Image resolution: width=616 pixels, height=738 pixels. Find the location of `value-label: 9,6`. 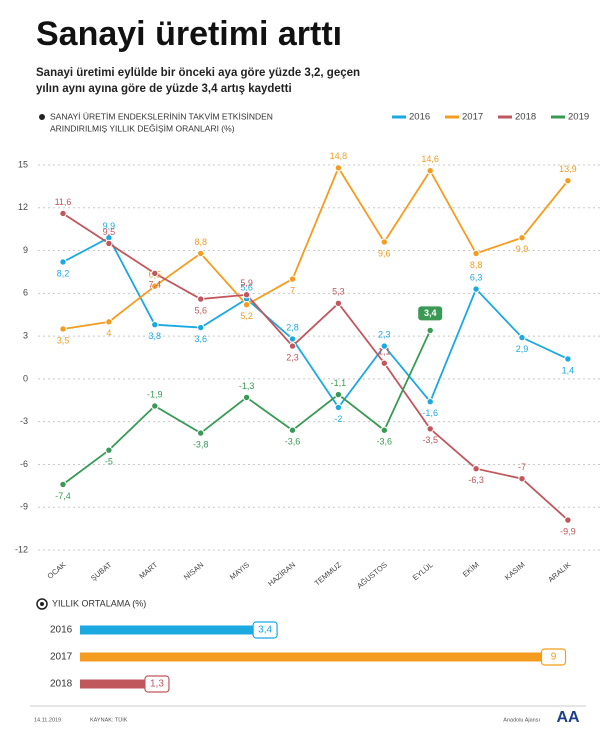

value-label: 9,6 is located at coordinates (384, 253).